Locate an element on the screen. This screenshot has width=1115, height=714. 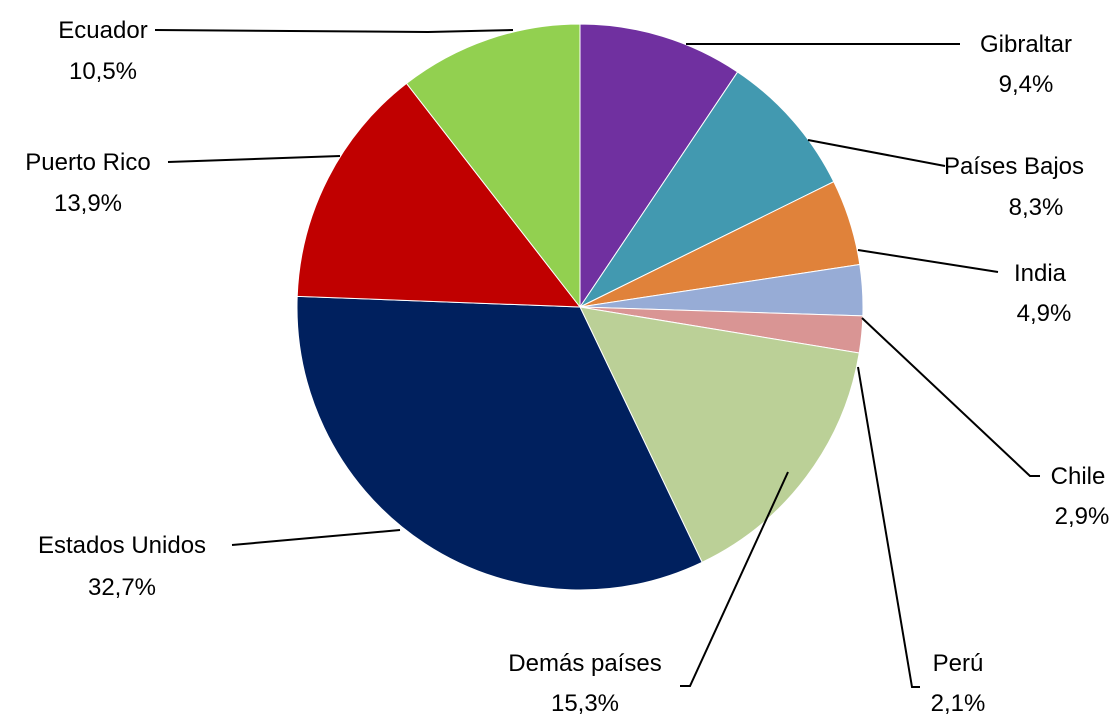
slice-value-peru: 2,1% is located at coordinates (958, 702).